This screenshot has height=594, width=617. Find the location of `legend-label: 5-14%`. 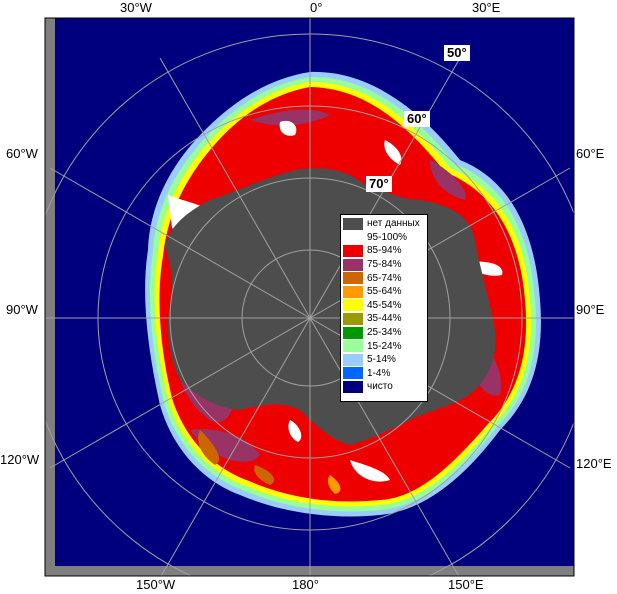

legend-label: 5-14% is located at coordinates (381, 360).